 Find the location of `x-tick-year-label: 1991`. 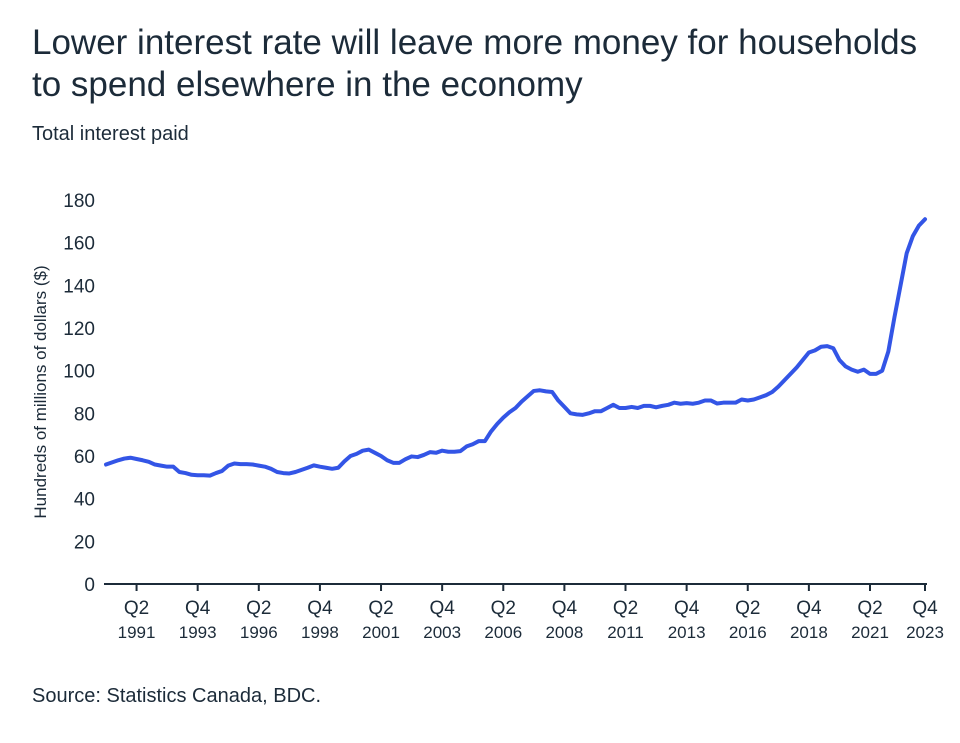

x-tick-year-label: 1991 is located at coordinates (137, 632).